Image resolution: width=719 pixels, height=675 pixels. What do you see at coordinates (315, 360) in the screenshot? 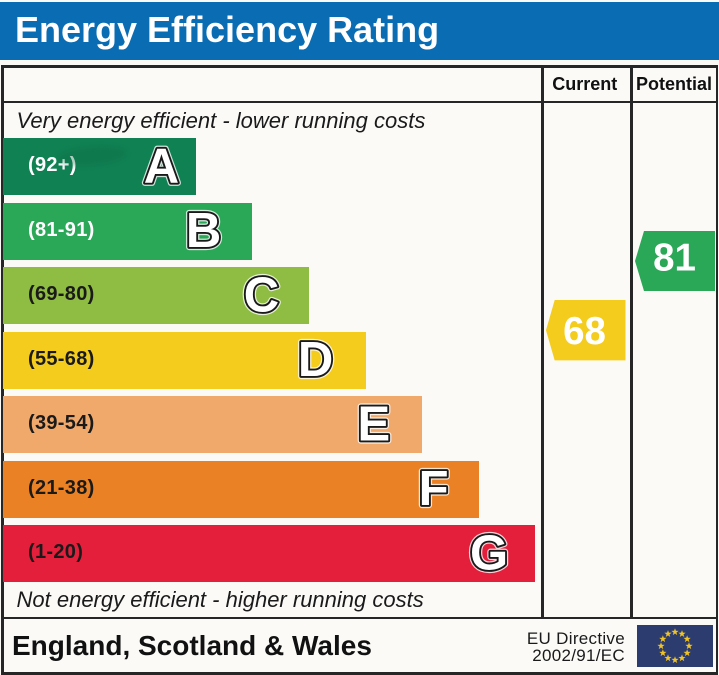
I see `svg-text: D` at bounding box center [315, 360].